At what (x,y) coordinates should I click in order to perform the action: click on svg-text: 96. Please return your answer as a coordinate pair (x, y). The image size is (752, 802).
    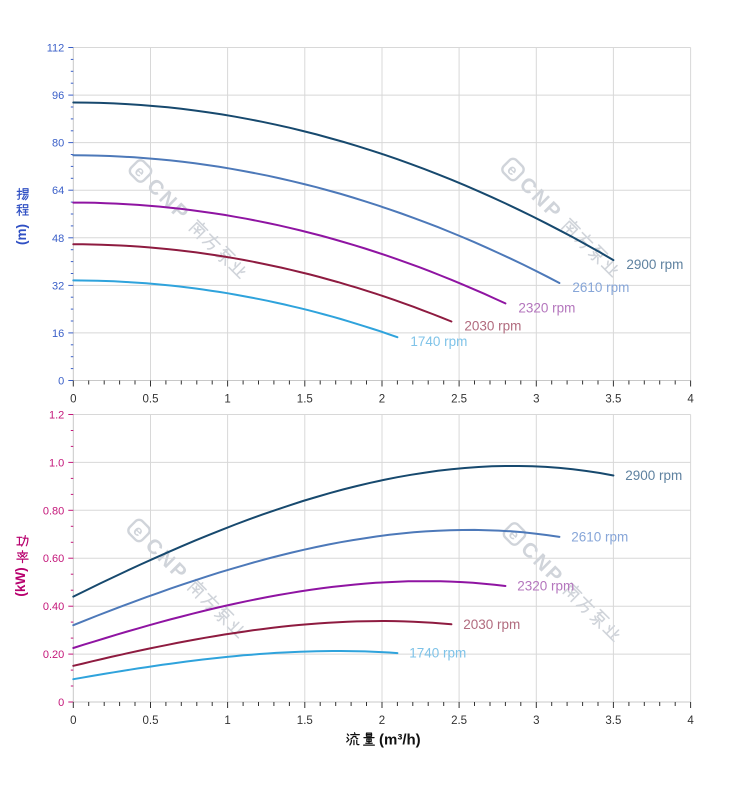
    Looking at the image, I should click on (58, 96).